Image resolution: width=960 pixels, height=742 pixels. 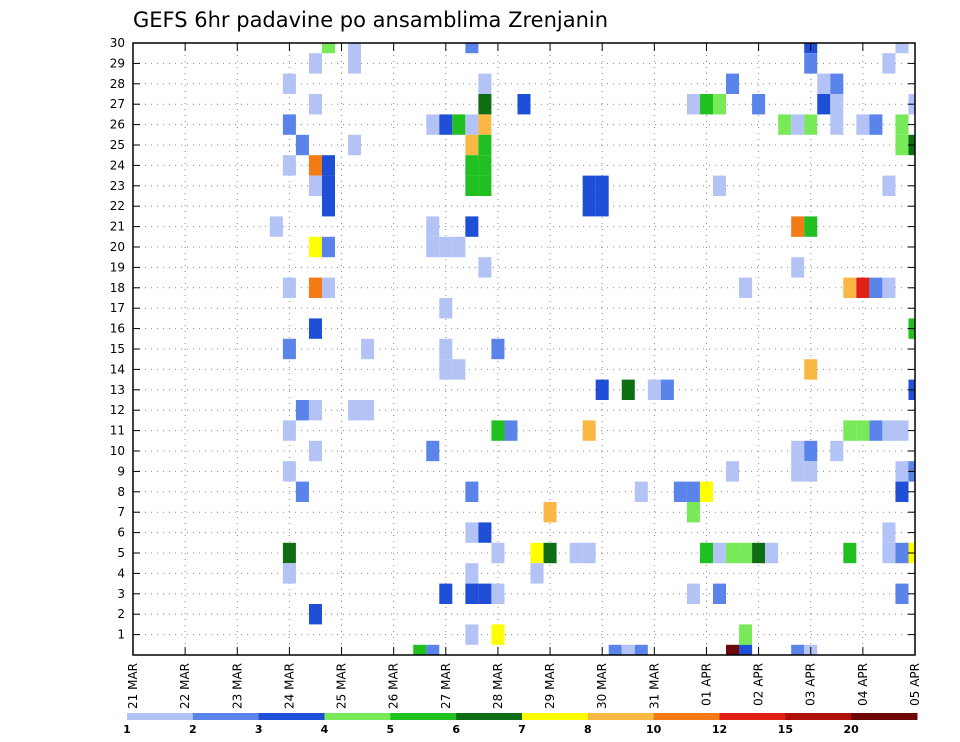 I want to click on x-tick-label: 03 APR, so click(x=811, y=684).